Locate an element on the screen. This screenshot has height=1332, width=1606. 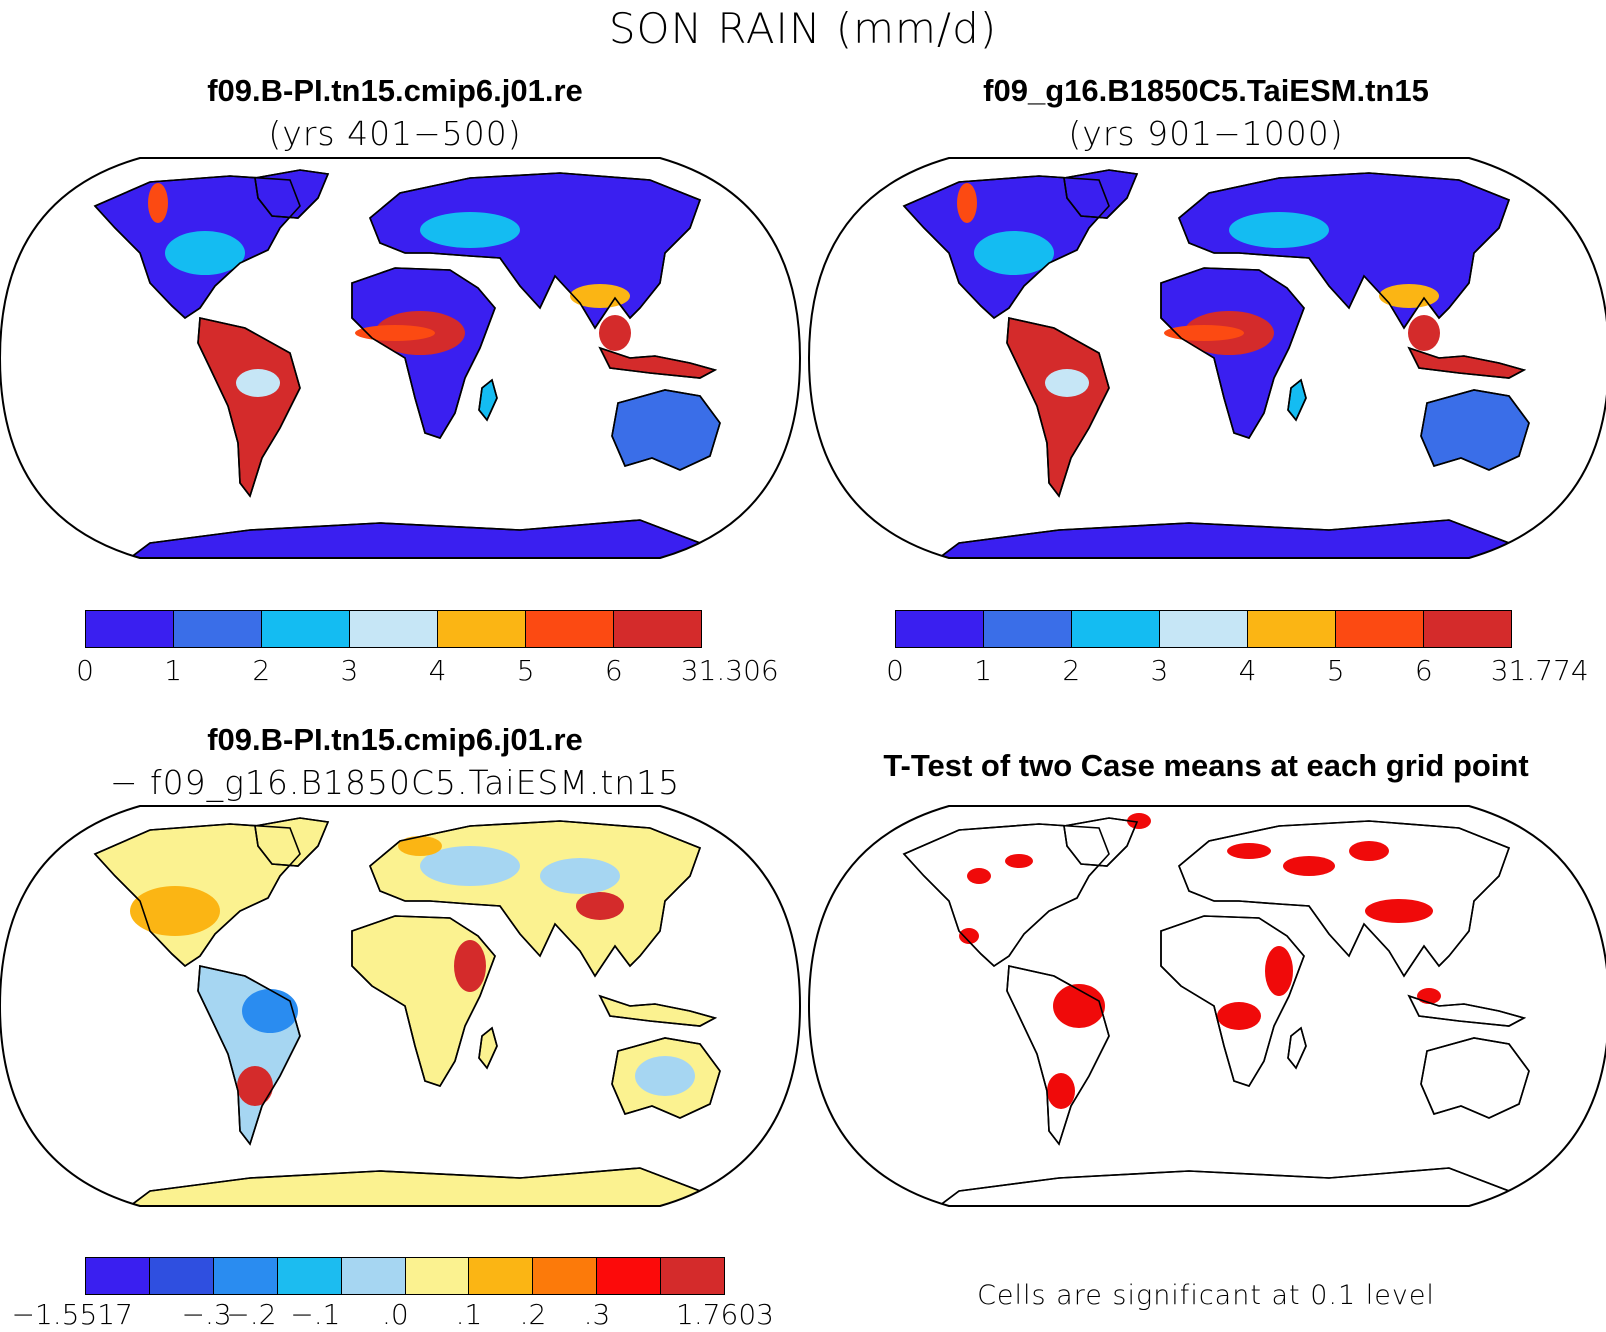
rain-area-europe is located at coordinates (1279, 230).